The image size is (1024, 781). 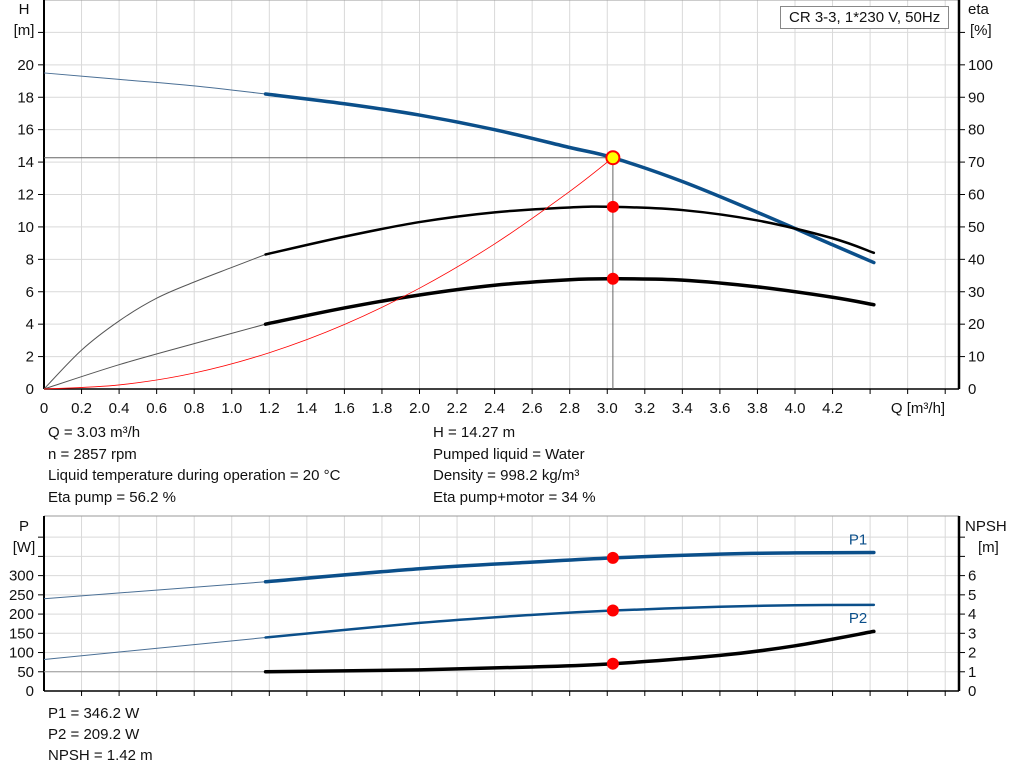 What do you see at coordinates (612, 206) in the screenshot?
I see `op-marker-eta-pump` at bounding box center [612, 206].